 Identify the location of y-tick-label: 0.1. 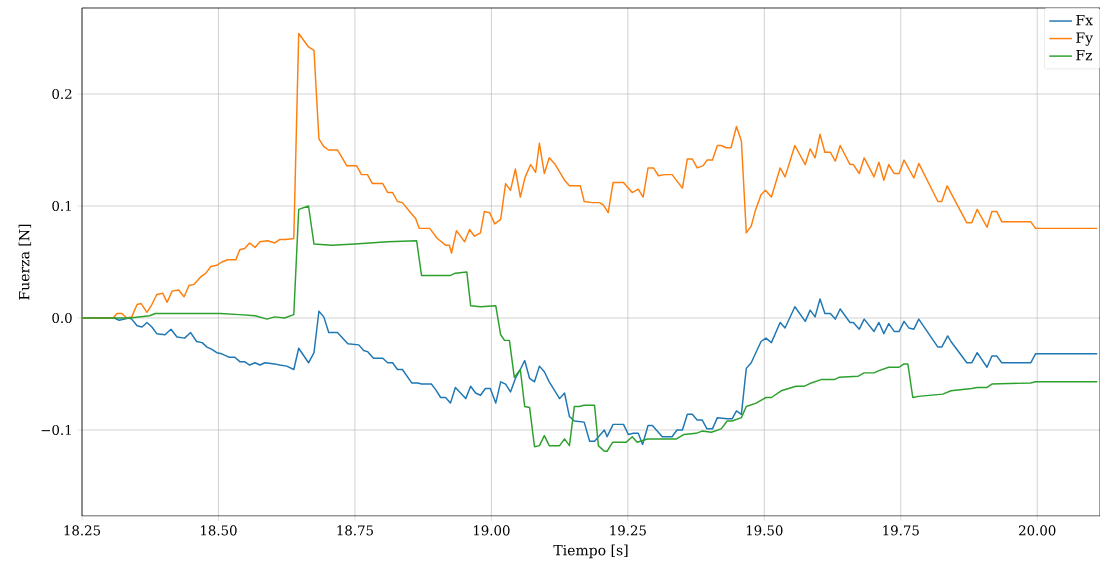
(61, 206).